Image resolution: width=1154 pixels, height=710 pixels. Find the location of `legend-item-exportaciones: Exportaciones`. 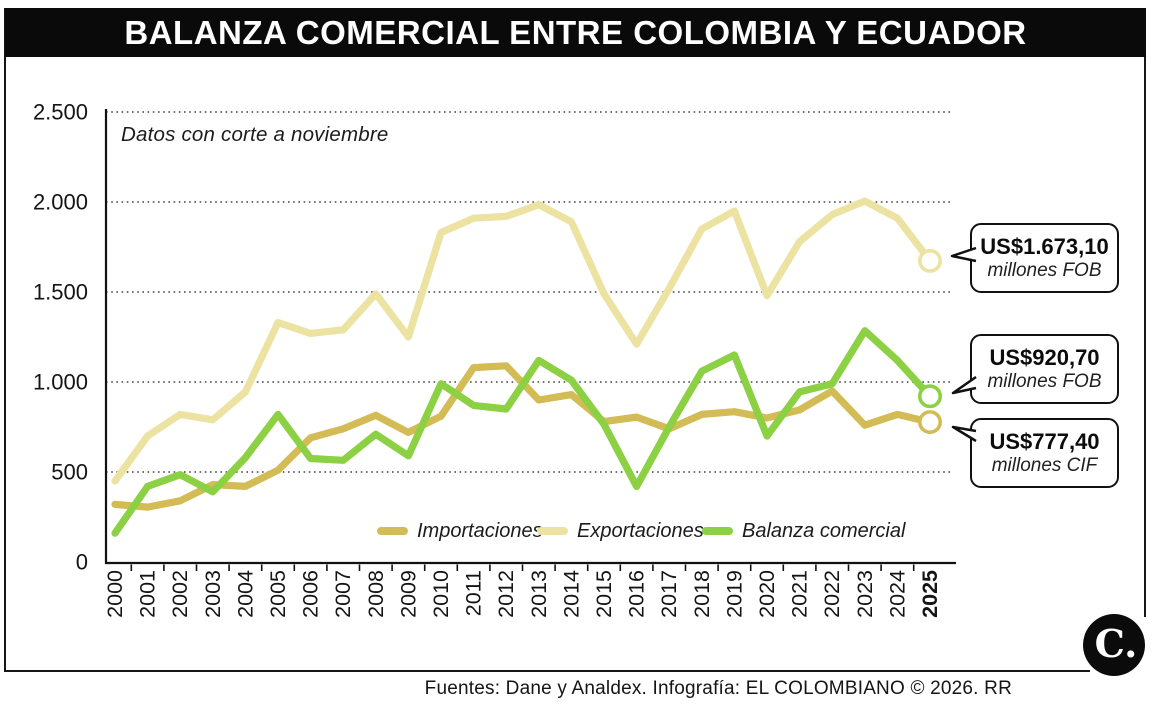

legend-item-exportaciones: Exportaciones is located at coordinates (620, 531).